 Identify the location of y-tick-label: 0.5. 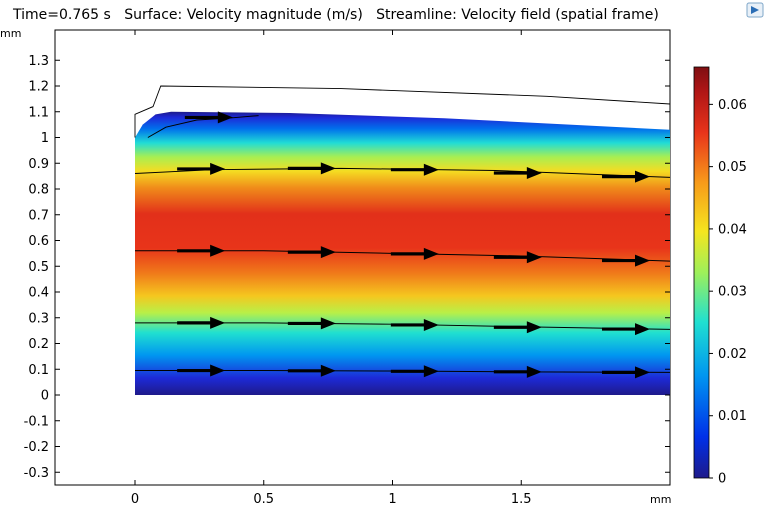
(38, 267).